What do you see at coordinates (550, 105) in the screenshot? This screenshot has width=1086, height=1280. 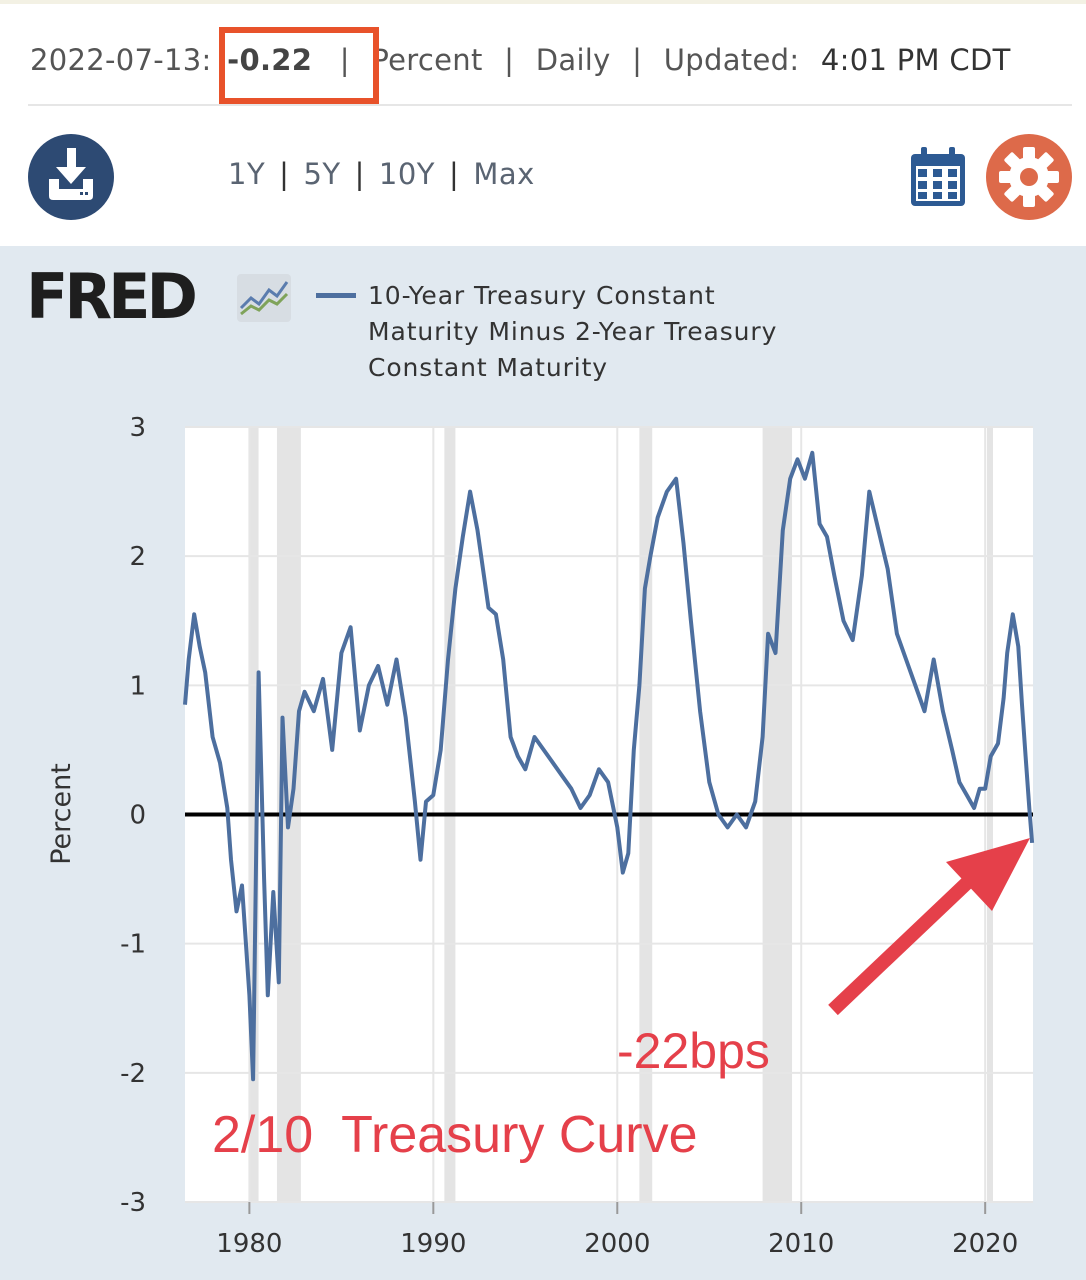 I see `header-divider` at bounding box center [550, 105].